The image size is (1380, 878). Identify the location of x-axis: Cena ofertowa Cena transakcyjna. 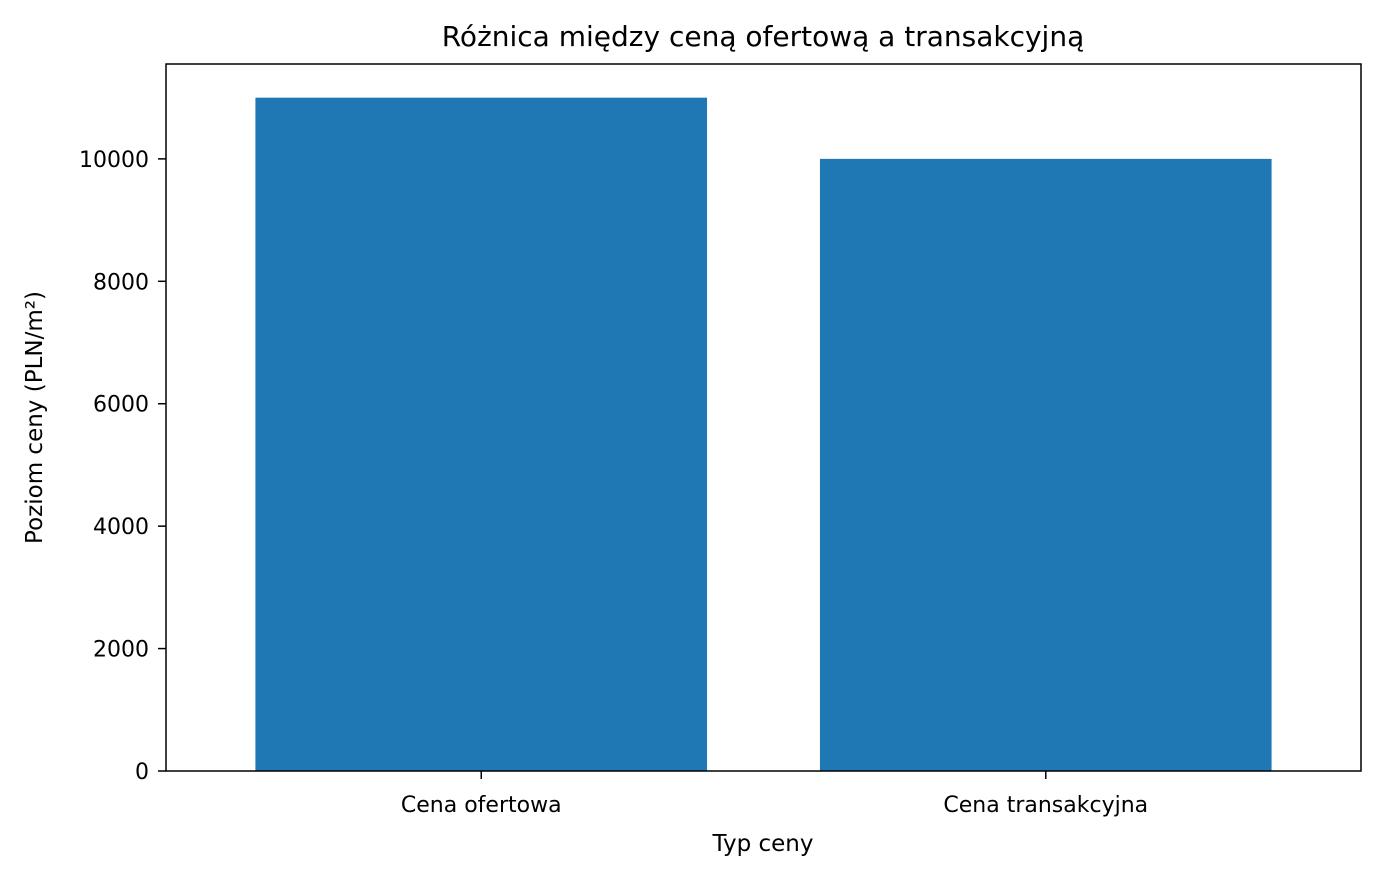
(774, 794).